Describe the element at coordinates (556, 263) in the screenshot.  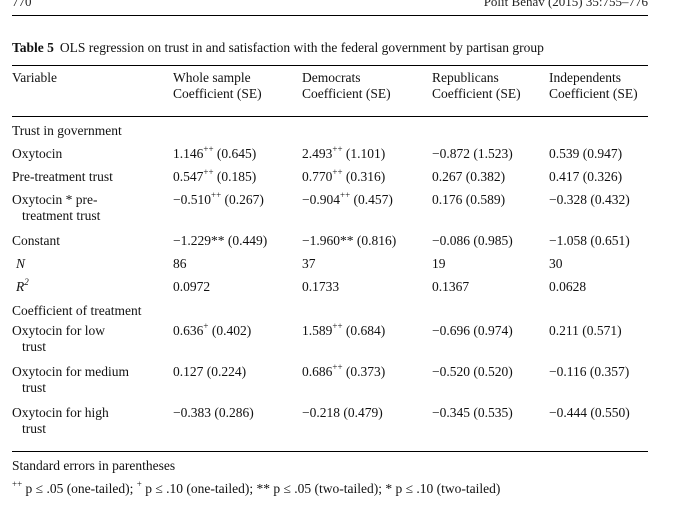
I see `cell: 30` at that location.